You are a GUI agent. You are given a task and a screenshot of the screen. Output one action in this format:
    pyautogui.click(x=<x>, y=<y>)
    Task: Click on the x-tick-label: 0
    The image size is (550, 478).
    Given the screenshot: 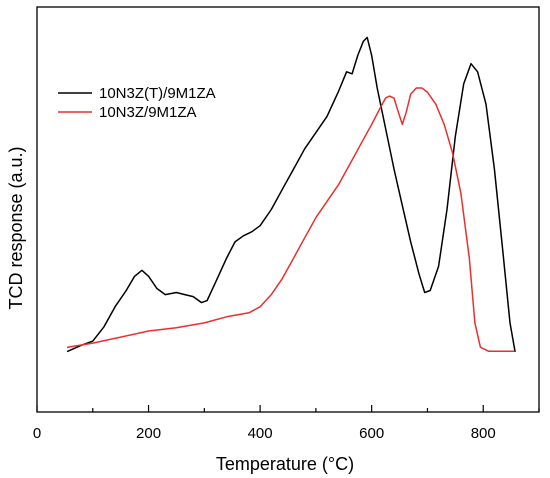 What is the action you would take?
    pyautogui.click(x=37, y=433)
    